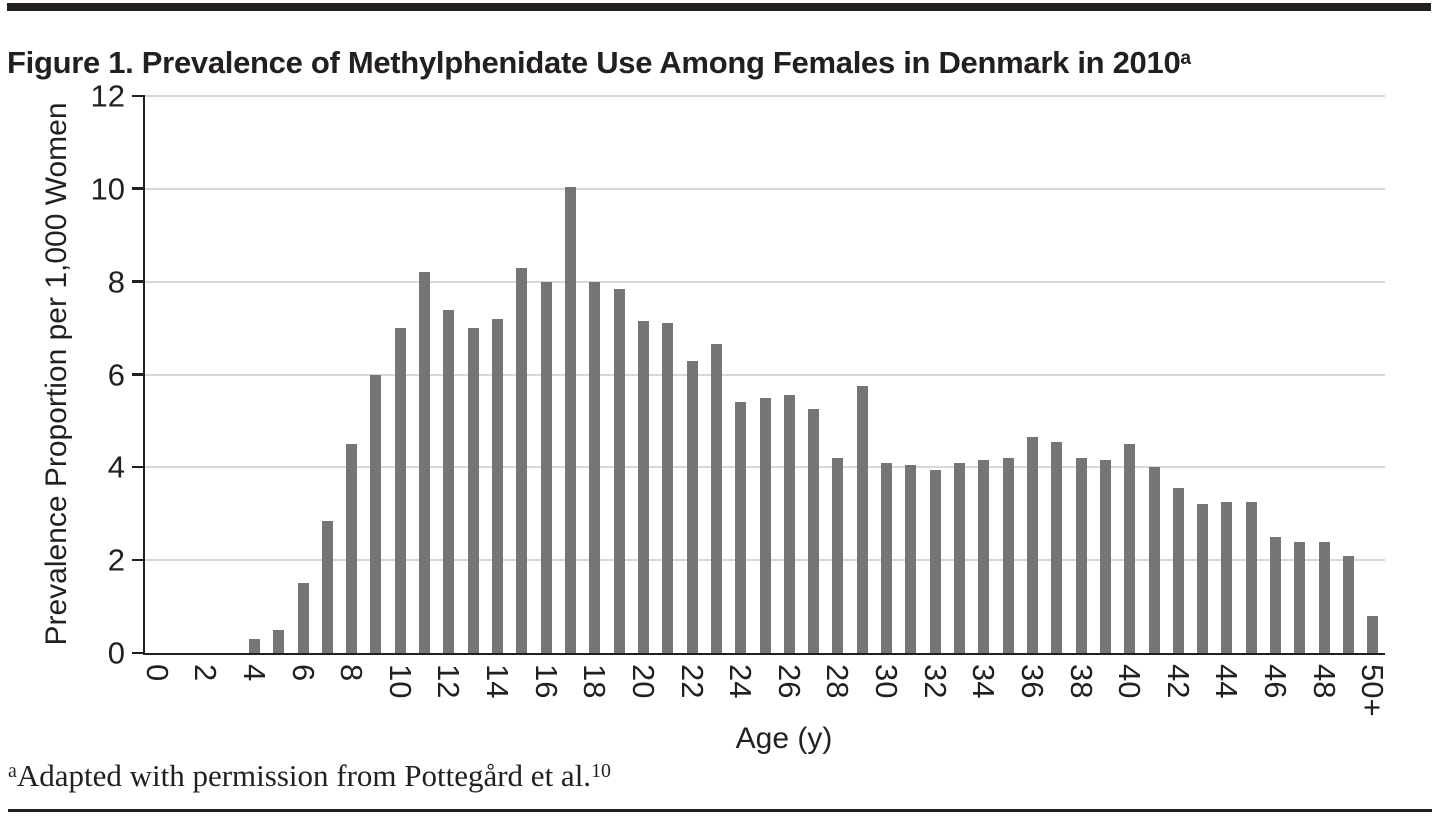  What do you see at coordinates (1178, 681) in the screenshot?
I see `x-tick-label: 42` at bounding box center [1178, 681].